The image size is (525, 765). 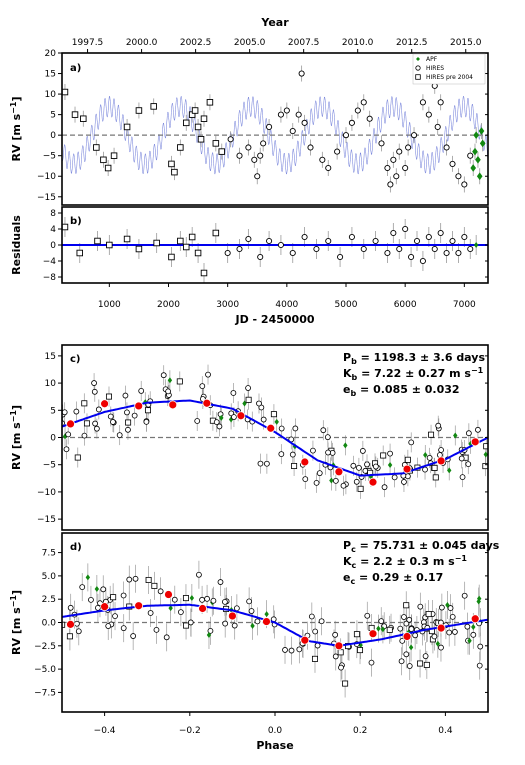 I want to click on legend-hires-pre-marker, so click(x=418, y=77).